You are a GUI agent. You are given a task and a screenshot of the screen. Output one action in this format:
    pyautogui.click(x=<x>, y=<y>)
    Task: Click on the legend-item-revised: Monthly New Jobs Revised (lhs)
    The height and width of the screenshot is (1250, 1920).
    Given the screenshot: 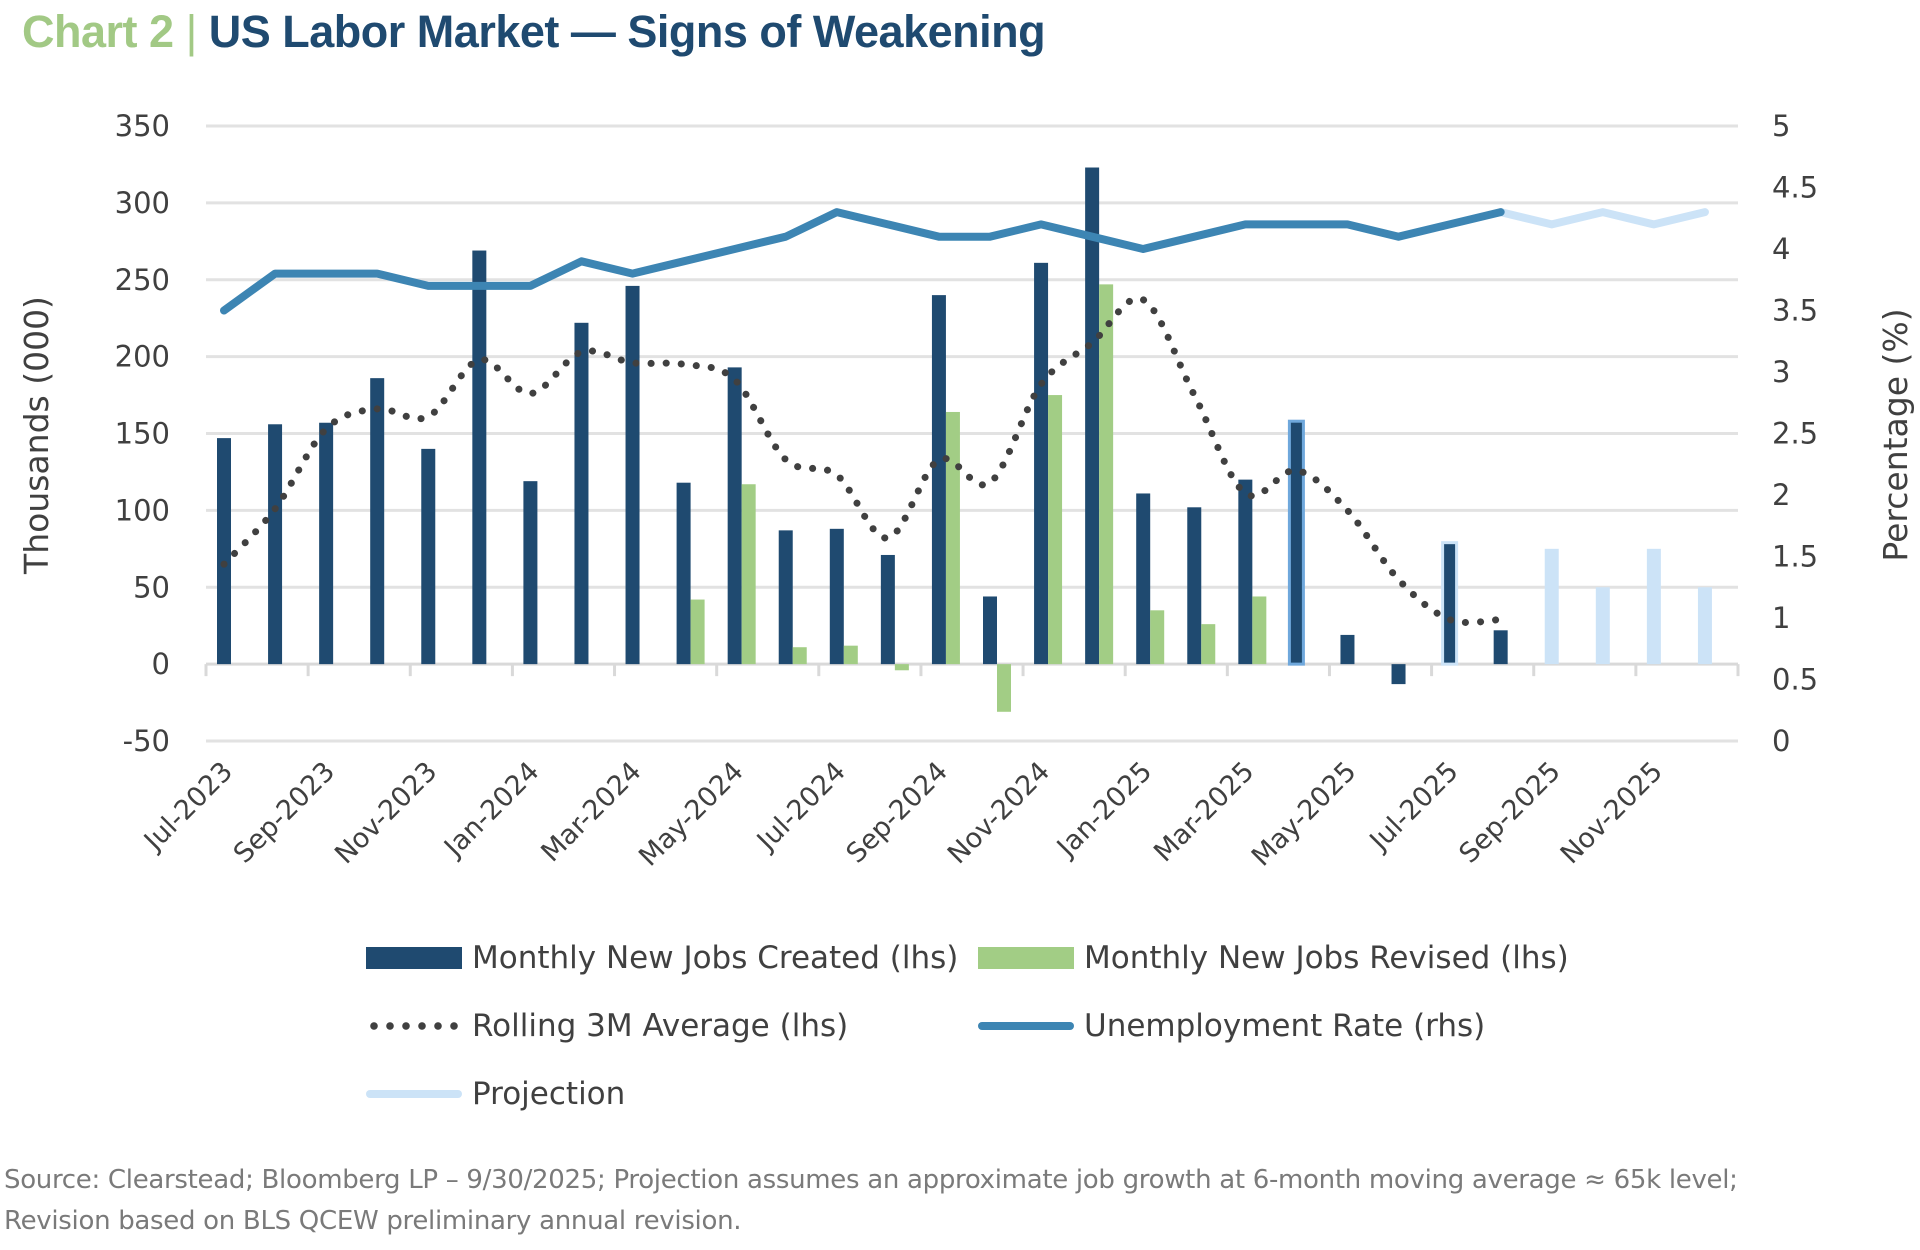 What is the action you would take?
    pyautogui.click(x=1273, y=958)
    